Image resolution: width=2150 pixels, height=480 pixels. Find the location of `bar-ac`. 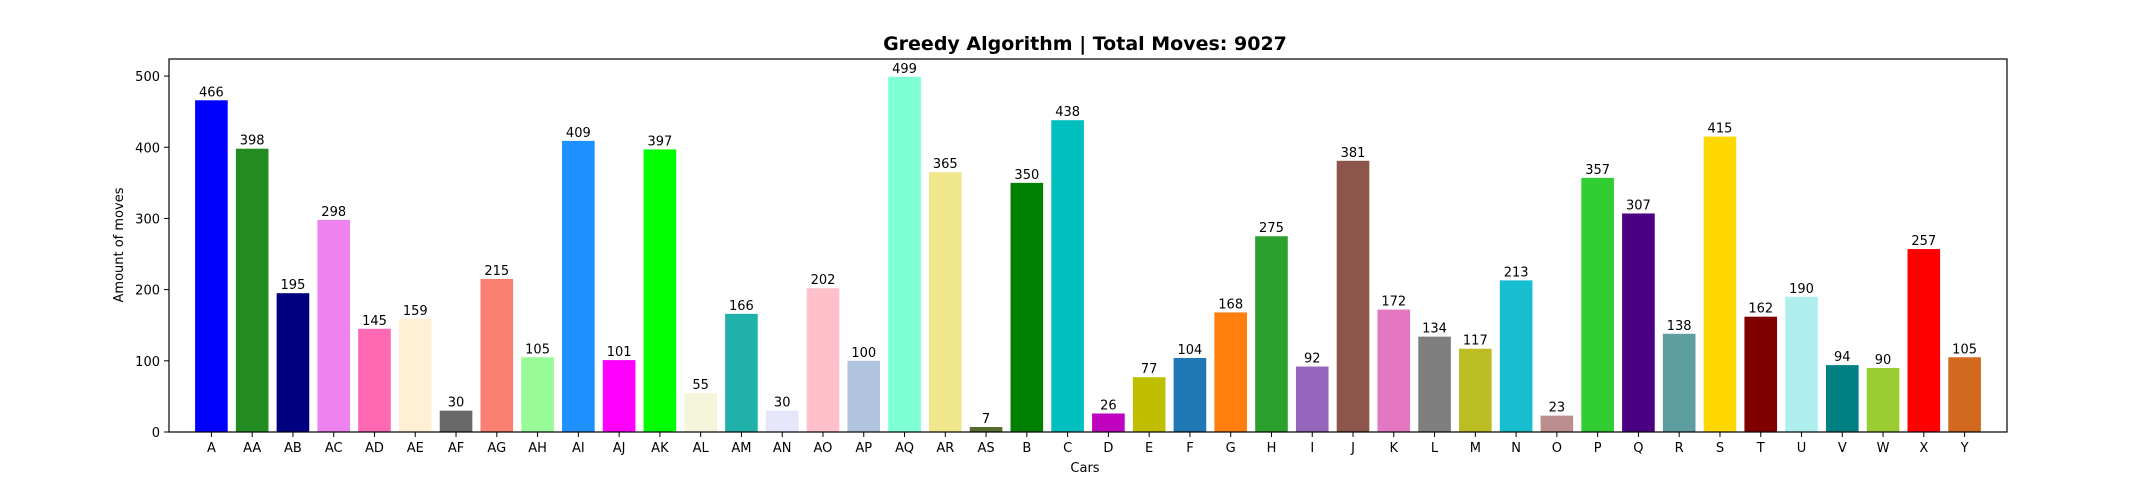

bar-ac is located at coordinates (334, 325).